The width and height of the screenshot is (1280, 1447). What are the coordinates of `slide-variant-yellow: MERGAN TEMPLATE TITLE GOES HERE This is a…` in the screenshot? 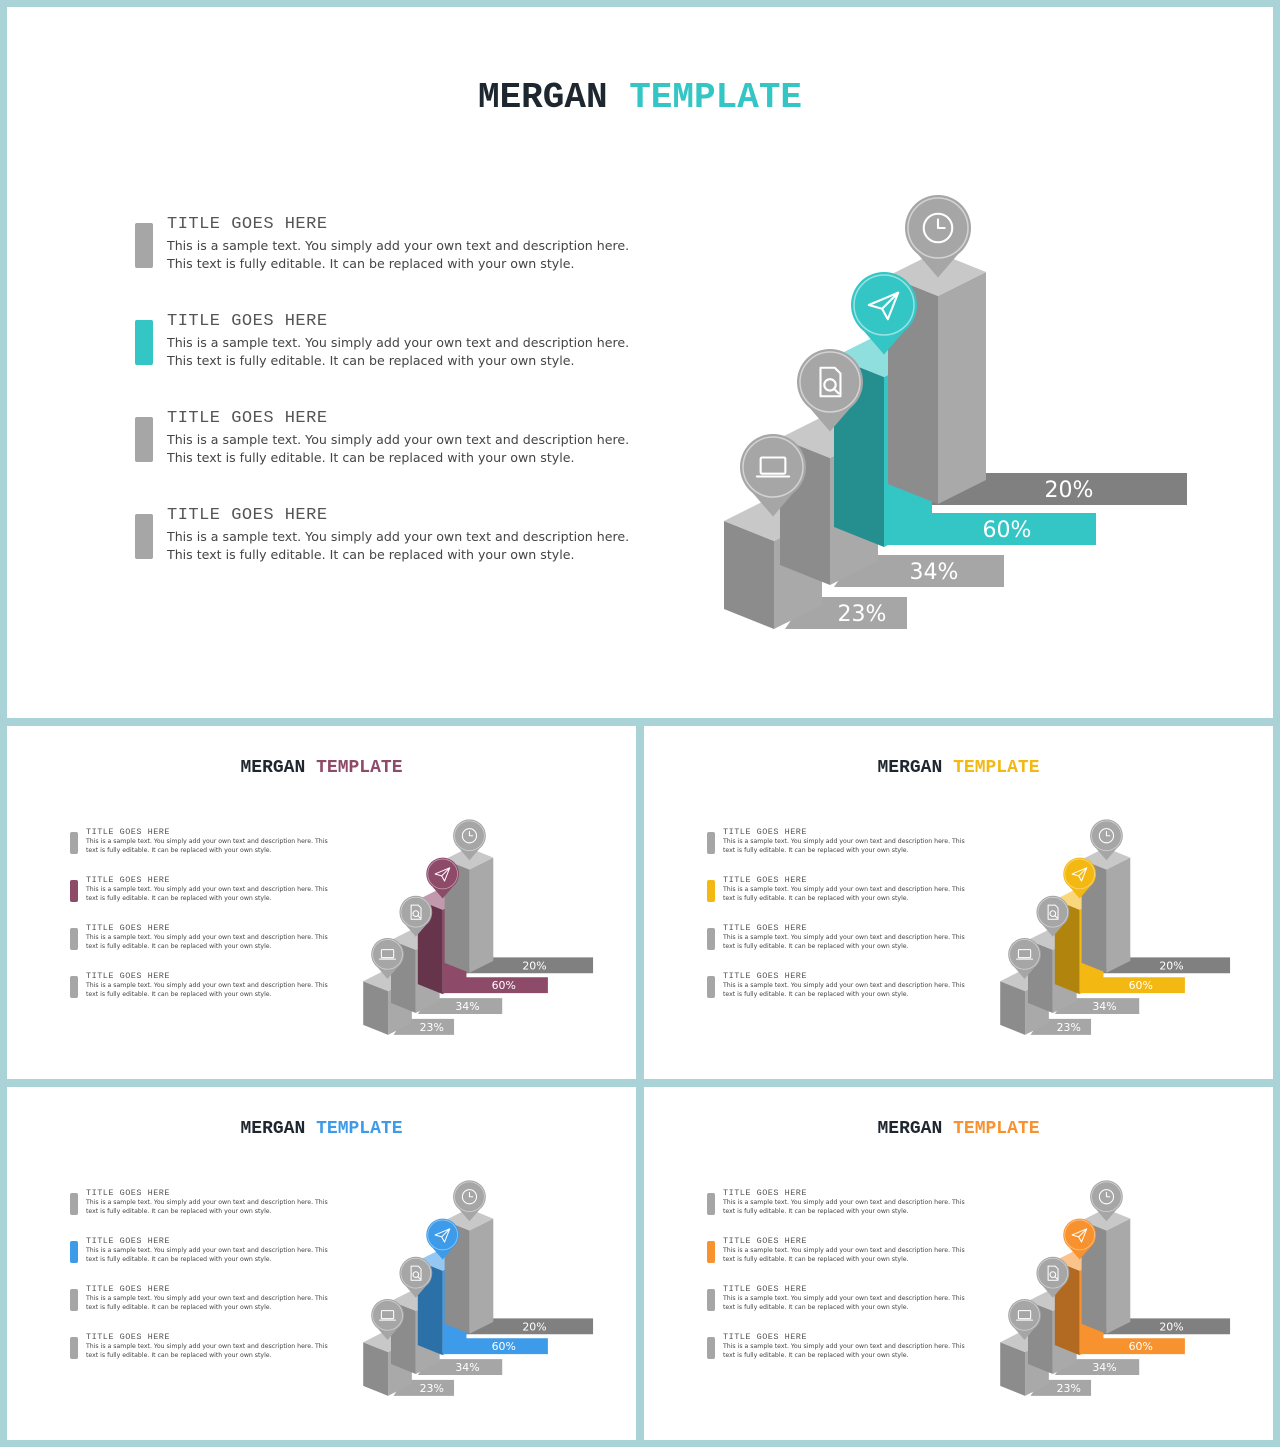 It's located at (958, 902).